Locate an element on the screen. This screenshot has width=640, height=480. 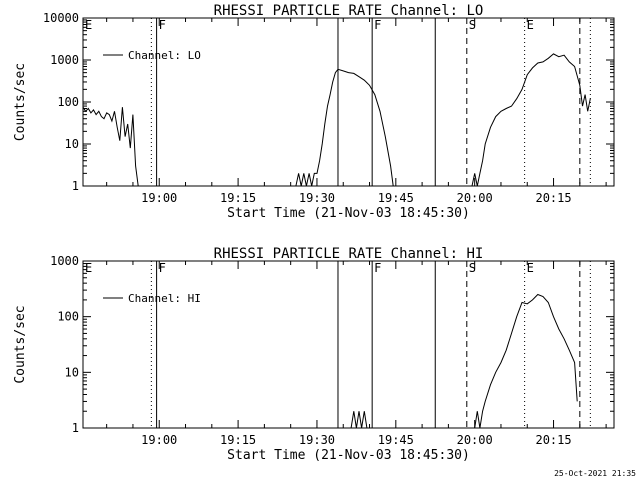
chart-title: RHESSI PARTICLE_RATE Channel: LO is located at coordinates (349, 11).